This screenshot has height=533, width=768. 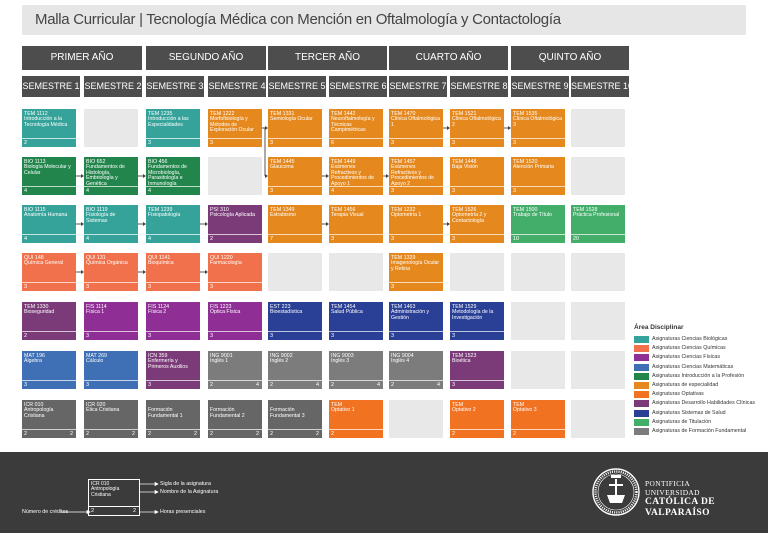 What do you see at coordinates (235, 419) in the screenshot?
I see `course-box: Formación Fundamental 2 2 2` at bounding box center [235, 419].